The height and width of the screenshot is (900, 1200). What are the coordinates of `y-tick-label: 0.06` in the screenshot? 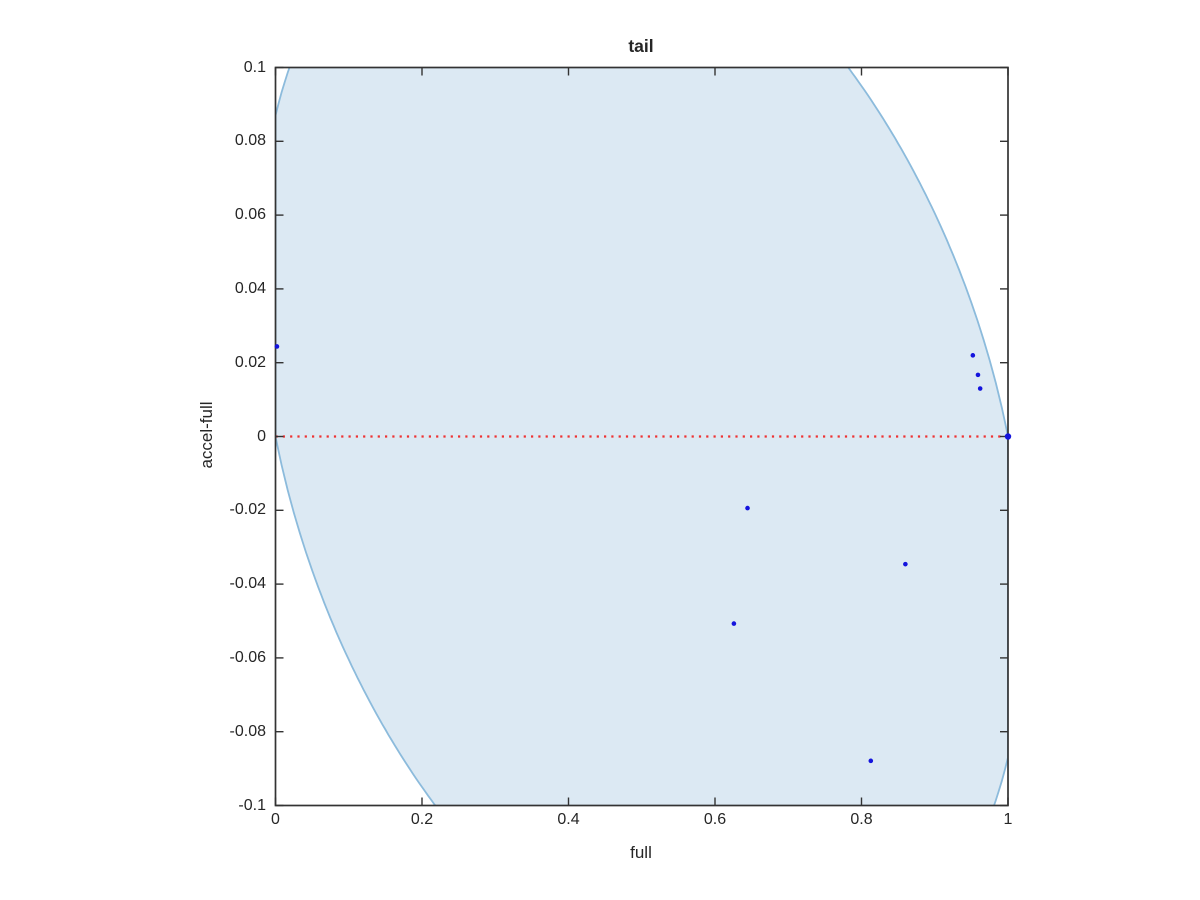 It's located at (250, 215).